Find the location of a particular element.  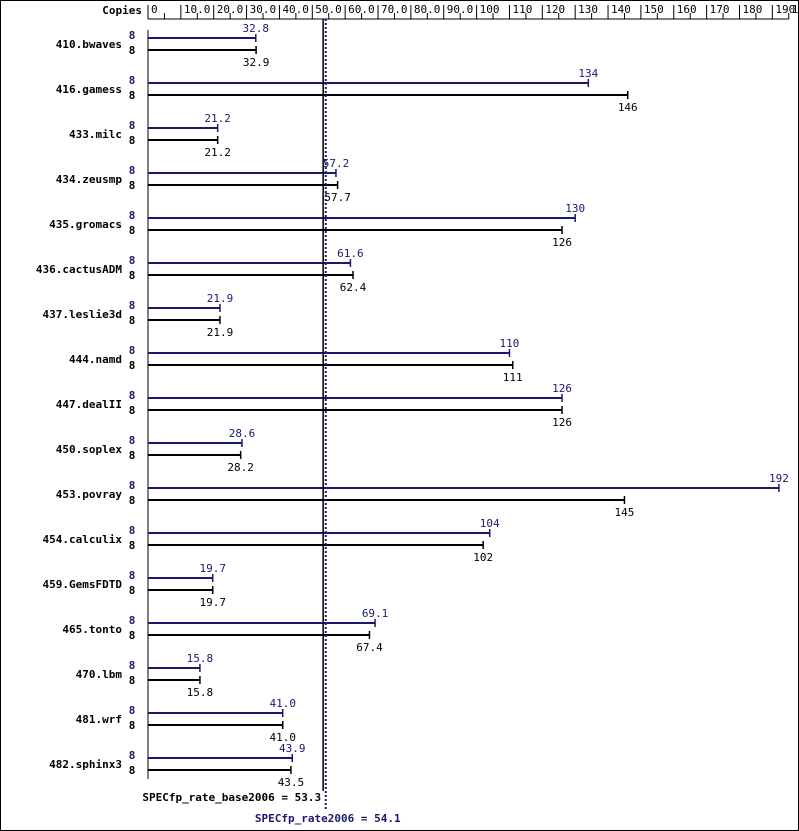

benchmark-label: 437.leslie3d is located at coordinates (82, 314).